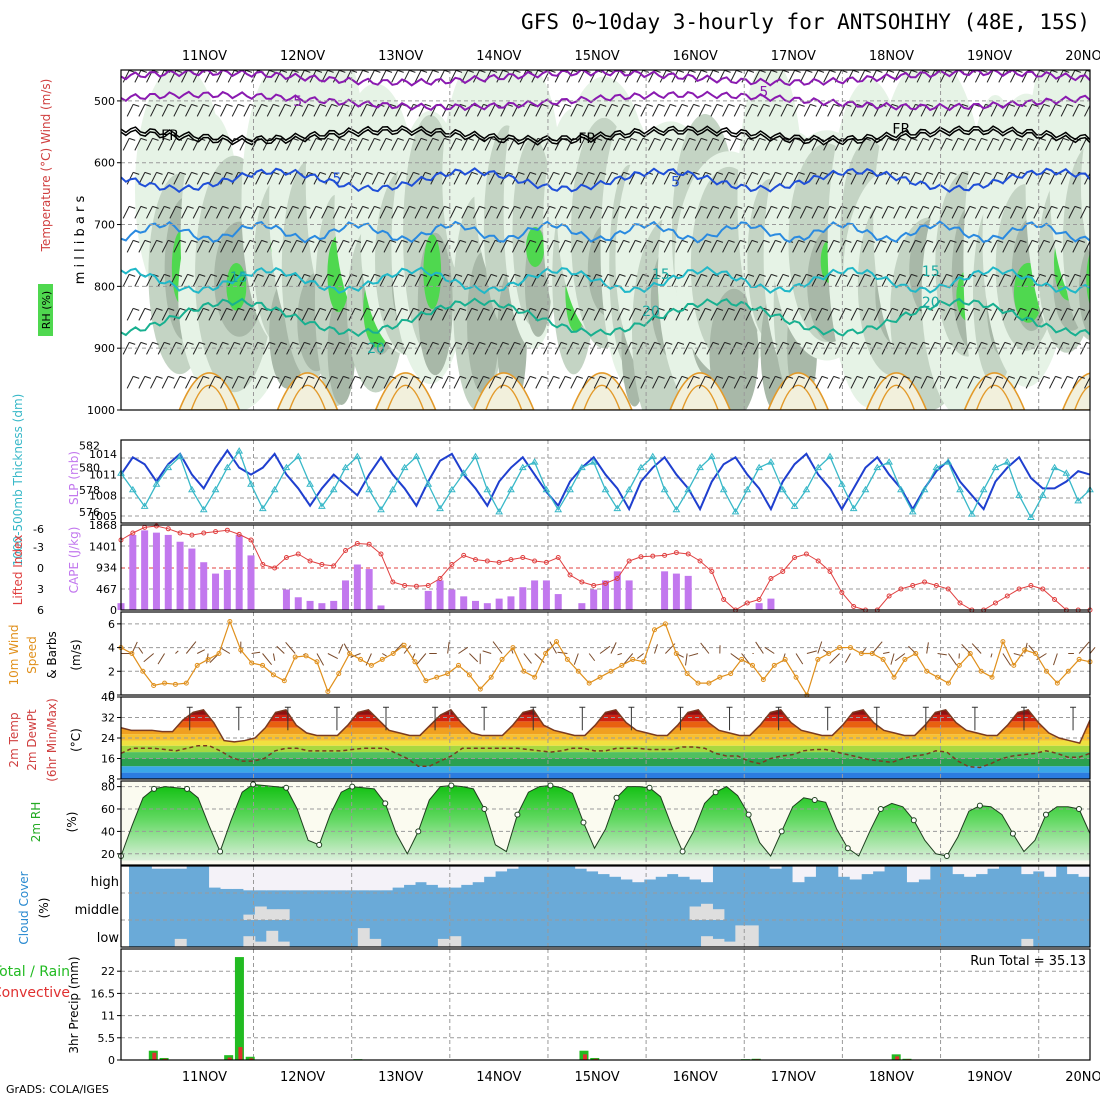  What do you see at coordinates (72, 822) in the screenshot?
I see `rh-axis-label-2: (%)` at bounding box center [72, 822].